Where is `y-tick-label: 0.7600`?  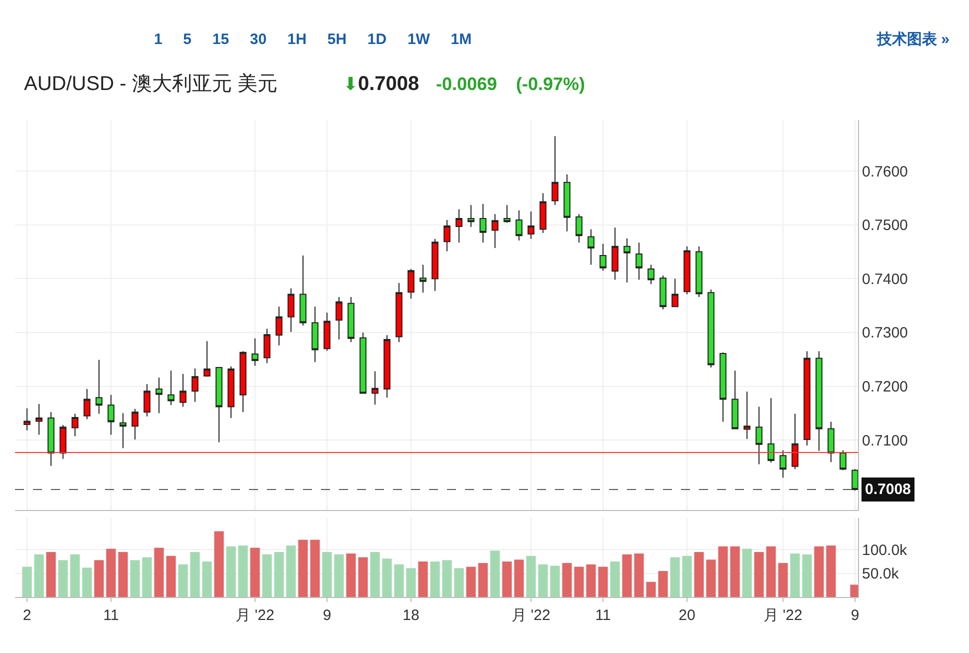 y-tick-label: 0.7600 is located at coordinates (885, 171).